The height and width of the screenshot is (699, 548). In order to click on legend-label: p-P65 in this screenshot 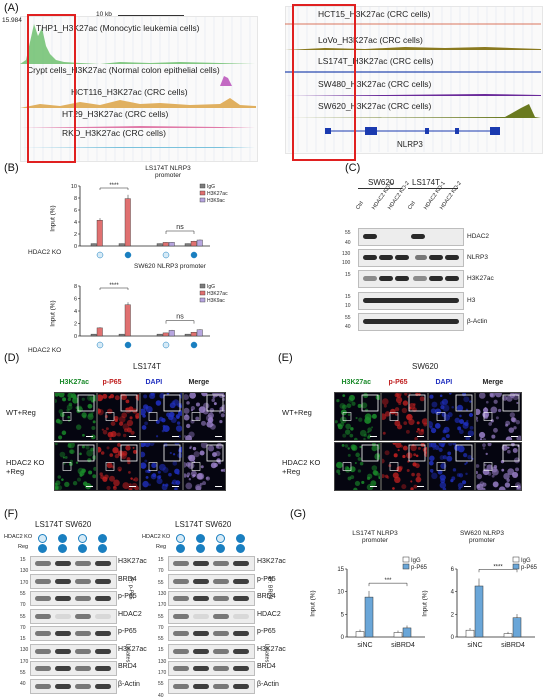, I will do `click(419, 568)`.